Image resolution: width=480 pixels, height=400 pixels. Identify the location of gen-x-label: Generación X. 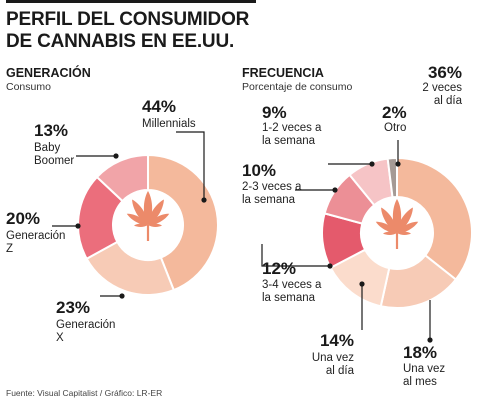
(86, 331).